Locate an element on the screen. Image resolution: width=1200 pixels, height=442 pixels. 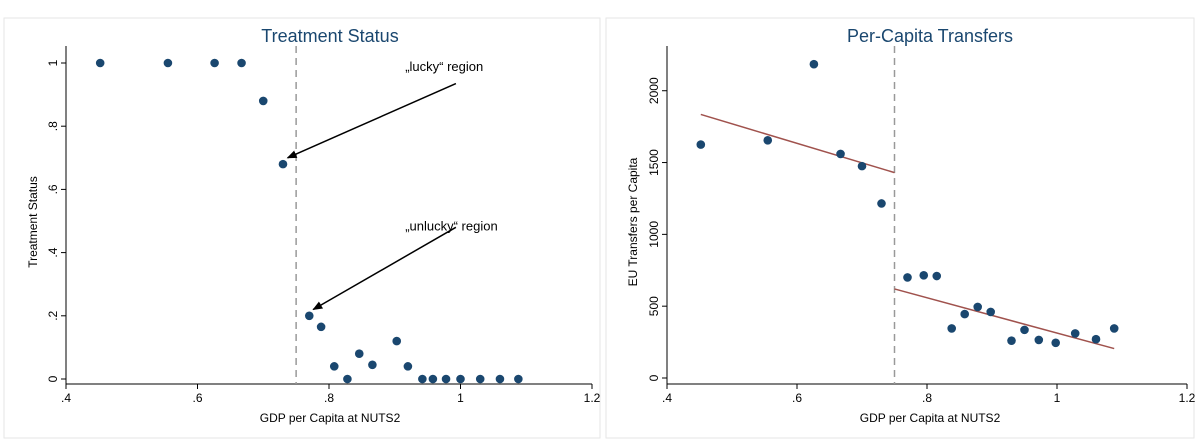
y-tick-label: .8 is located at coordinates (53, 126).